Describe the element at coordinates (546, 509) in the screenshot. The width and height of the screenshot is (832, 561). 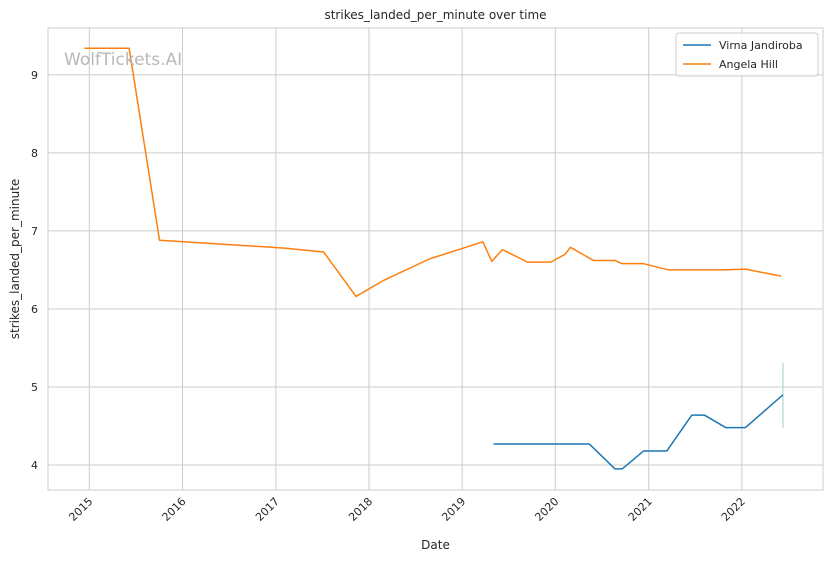
I see `x-tick-label: 2020` at that location.